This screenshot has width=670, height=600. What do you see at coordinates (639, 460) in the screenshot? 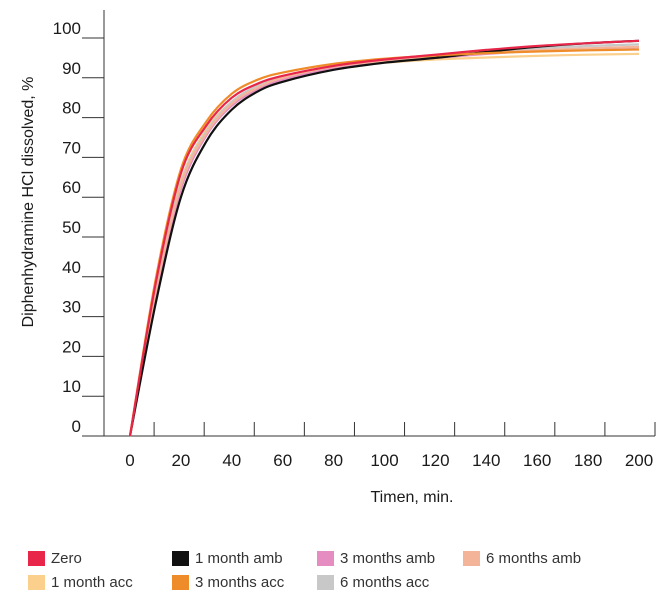
I see `x-tick-label: 200` at bounding box center [639, 460].